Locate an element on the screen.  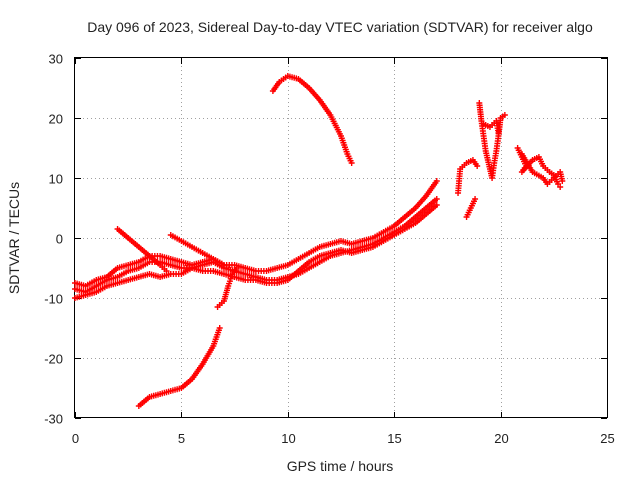
series-arc-a is located at coordinates (142, 250).